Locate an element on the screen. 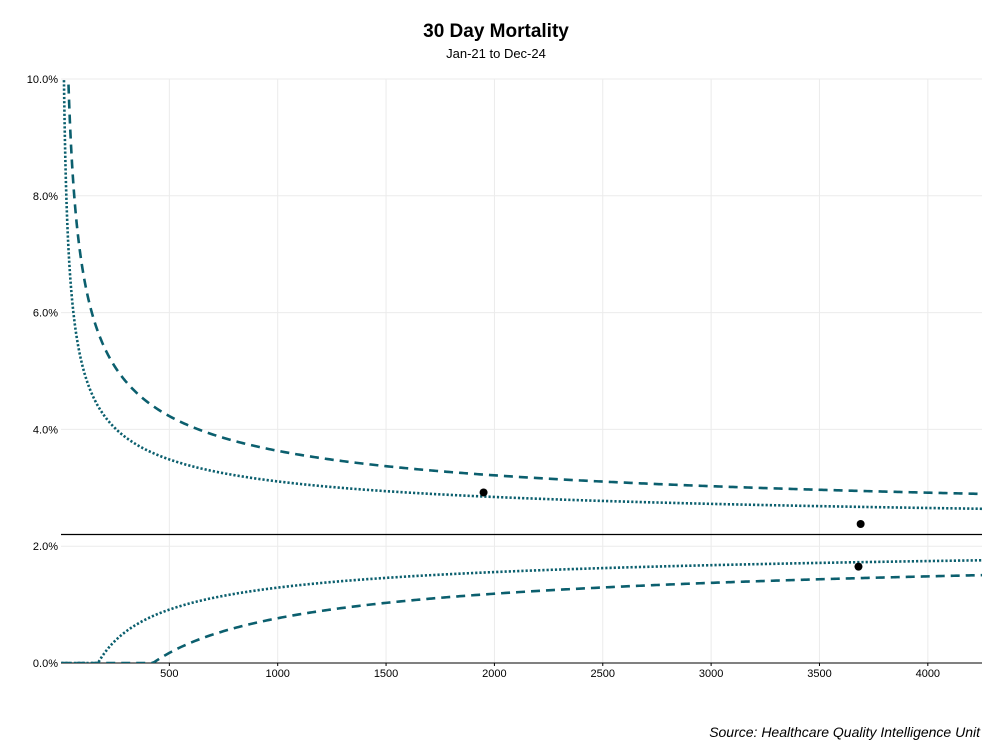 The height and width of the screenshot is (744, 992). lower-dotted-limit is located at coordinates (521, 610).